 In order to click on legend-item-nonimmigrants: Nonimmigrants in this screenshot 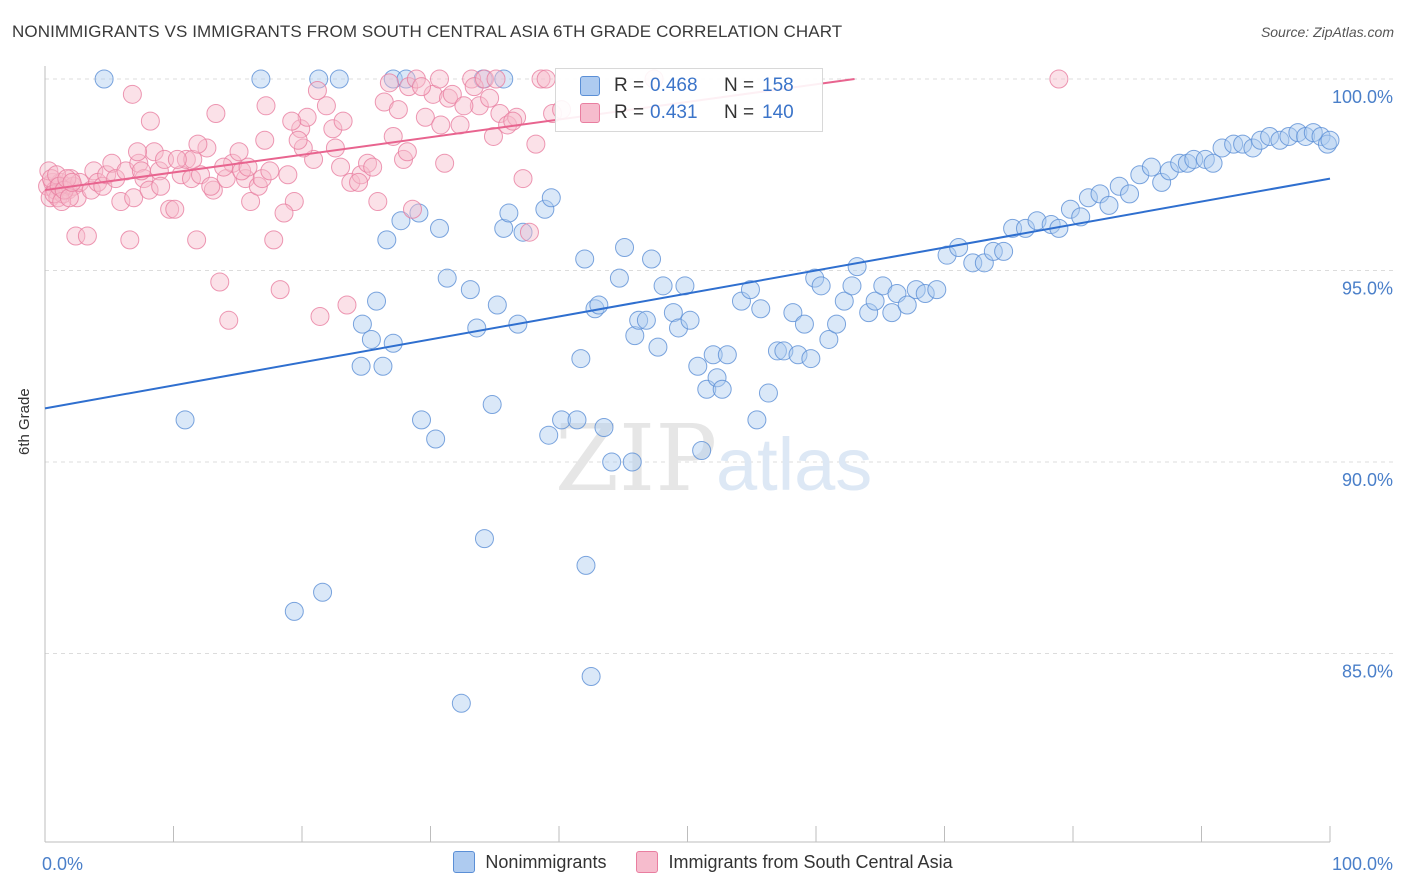, I will do `click(529, 862)`.